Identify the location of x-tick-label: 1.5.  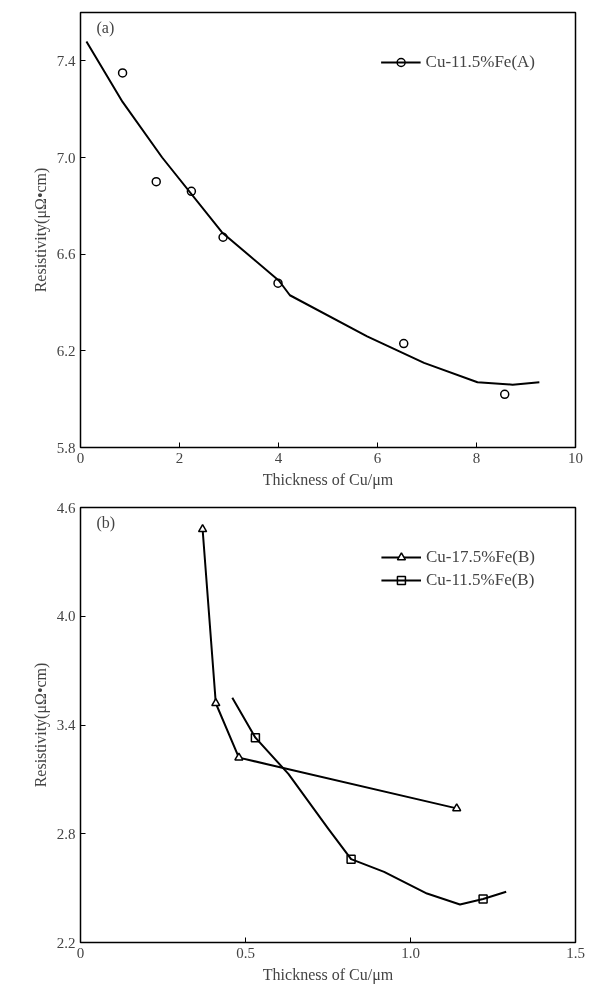
(575, 952).